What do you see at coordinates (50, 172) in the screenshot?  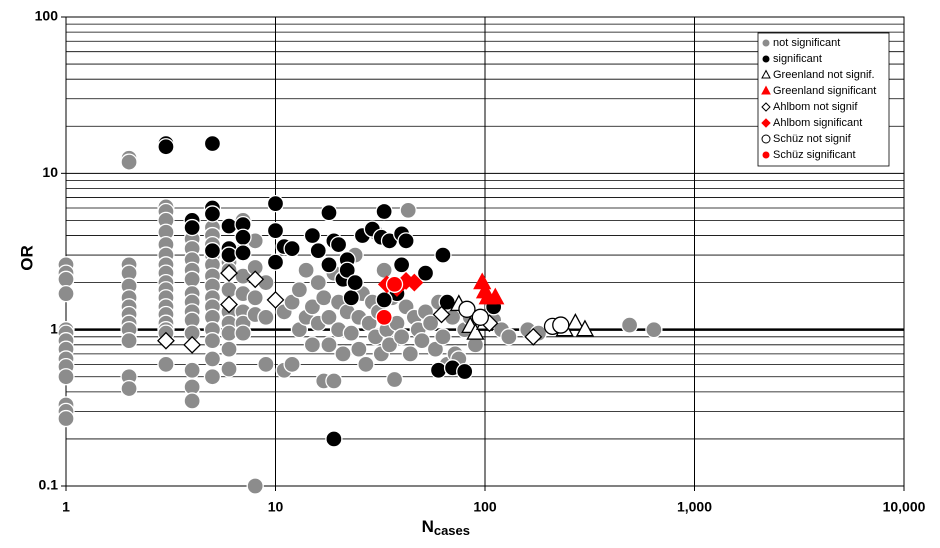 I see `y-tick-label: 10` at bounding box center [50, 172].